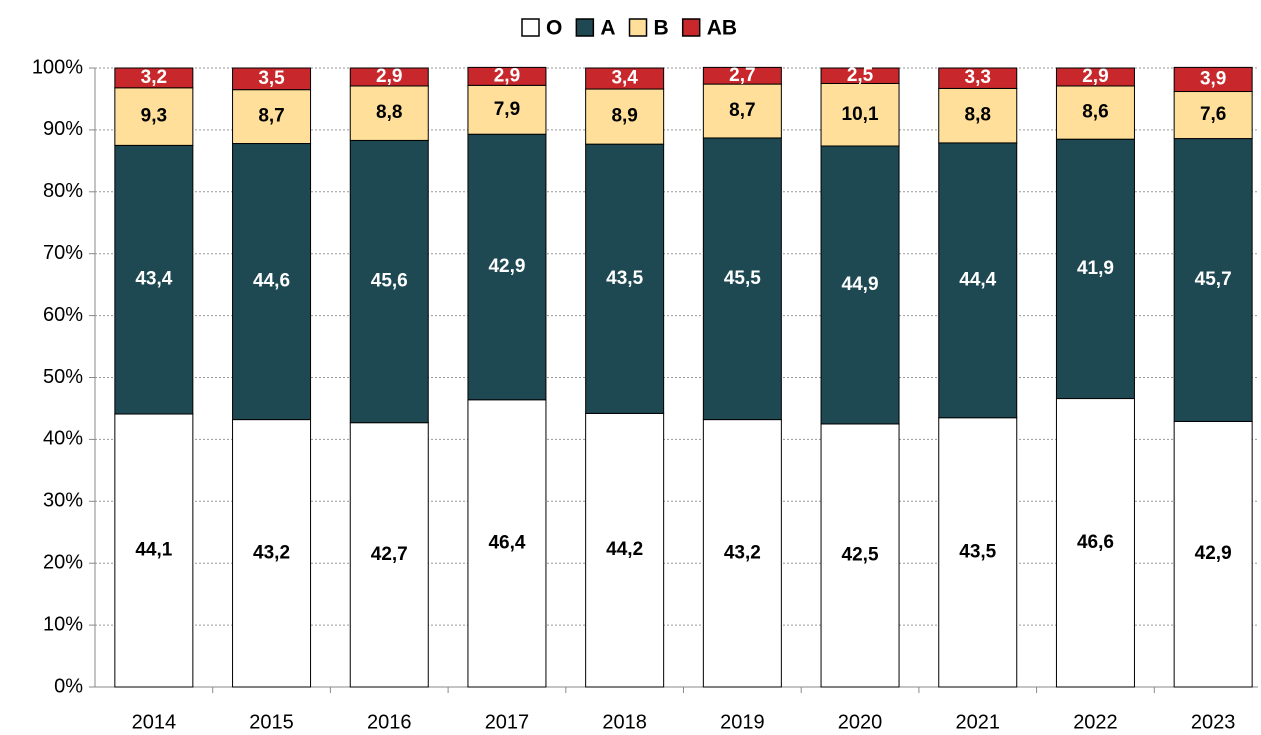 This screenshot has width=1261, height=735. What do you see at coordinates (63, 191) in the screenshot?
I see `y-tick-label: 80%` at bounding box center [63, 191].